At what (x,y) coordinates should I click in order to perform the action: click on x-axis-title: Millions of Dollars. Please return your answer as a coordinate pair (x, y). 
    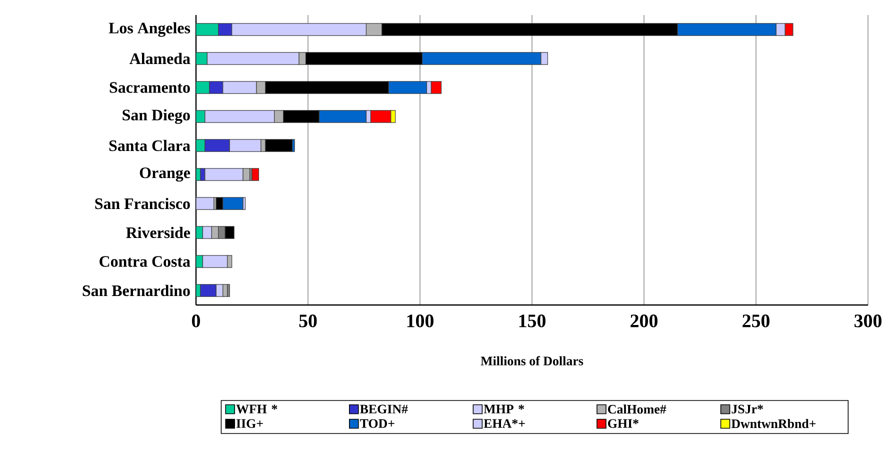
    Looking at the image, I should click on (532, 361).